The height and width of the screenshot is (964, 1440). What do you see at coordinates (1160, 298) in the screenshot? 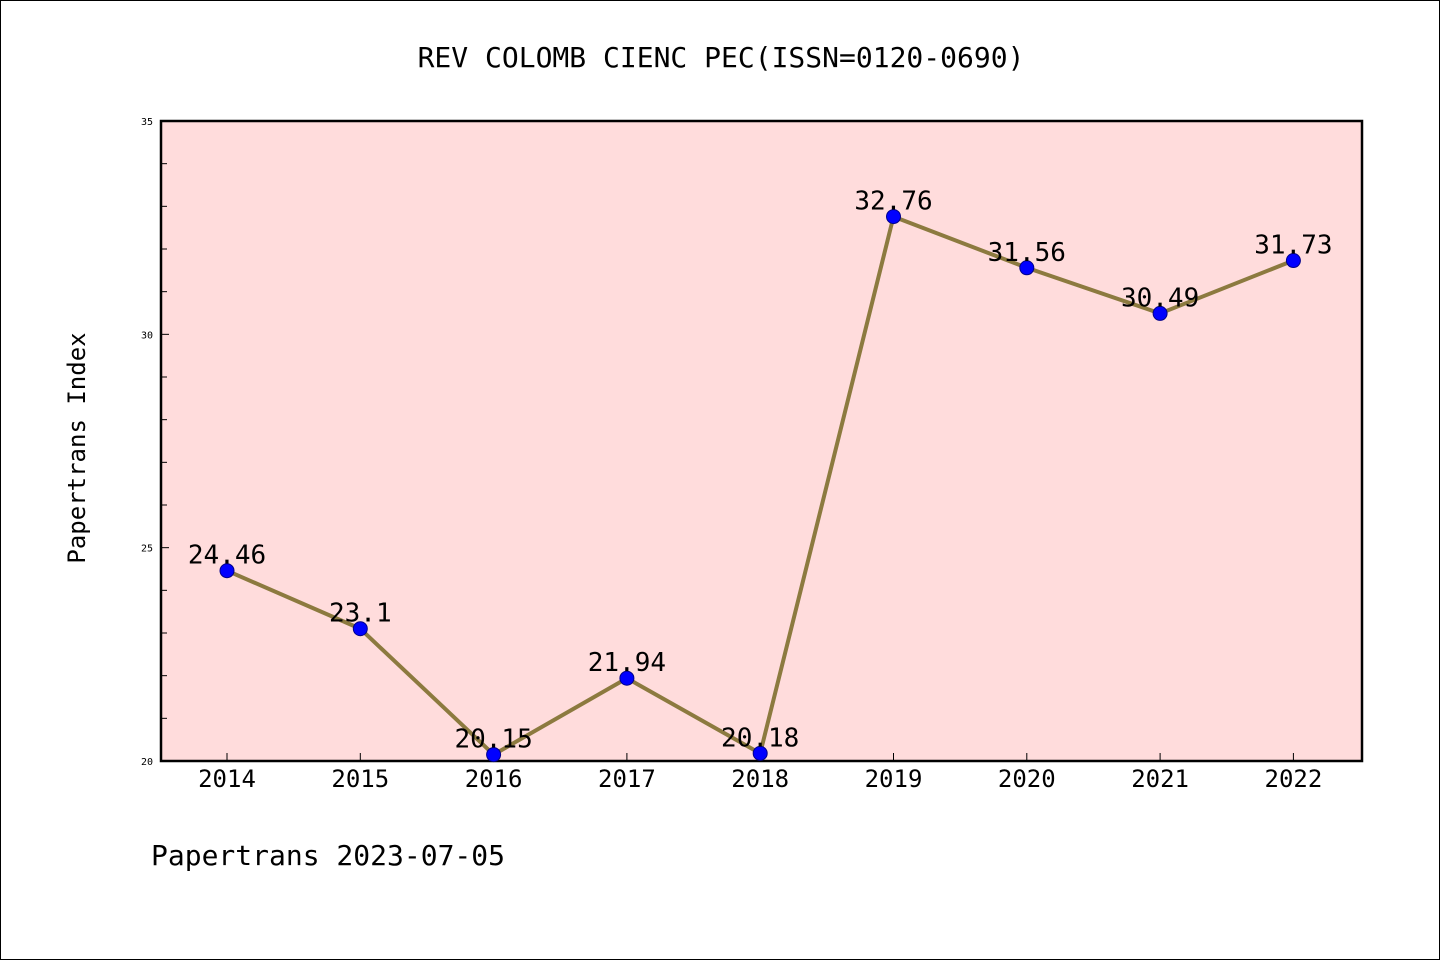
I see `data-label: 30.49` at bounding box center [1160, 298].